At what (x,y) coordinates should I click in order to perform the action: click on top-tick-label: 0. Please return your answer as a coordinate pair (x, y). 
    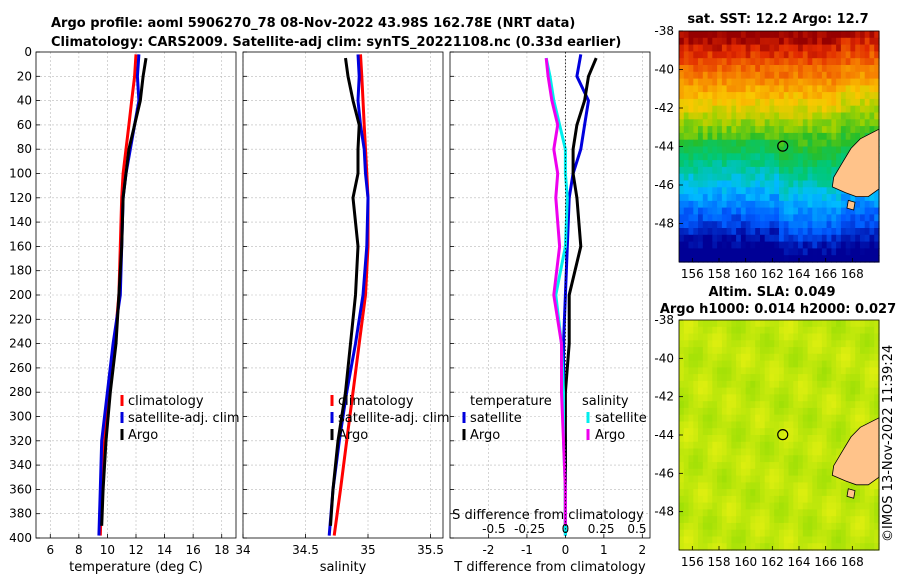
    Looking at the image, I should click on (566, 529).